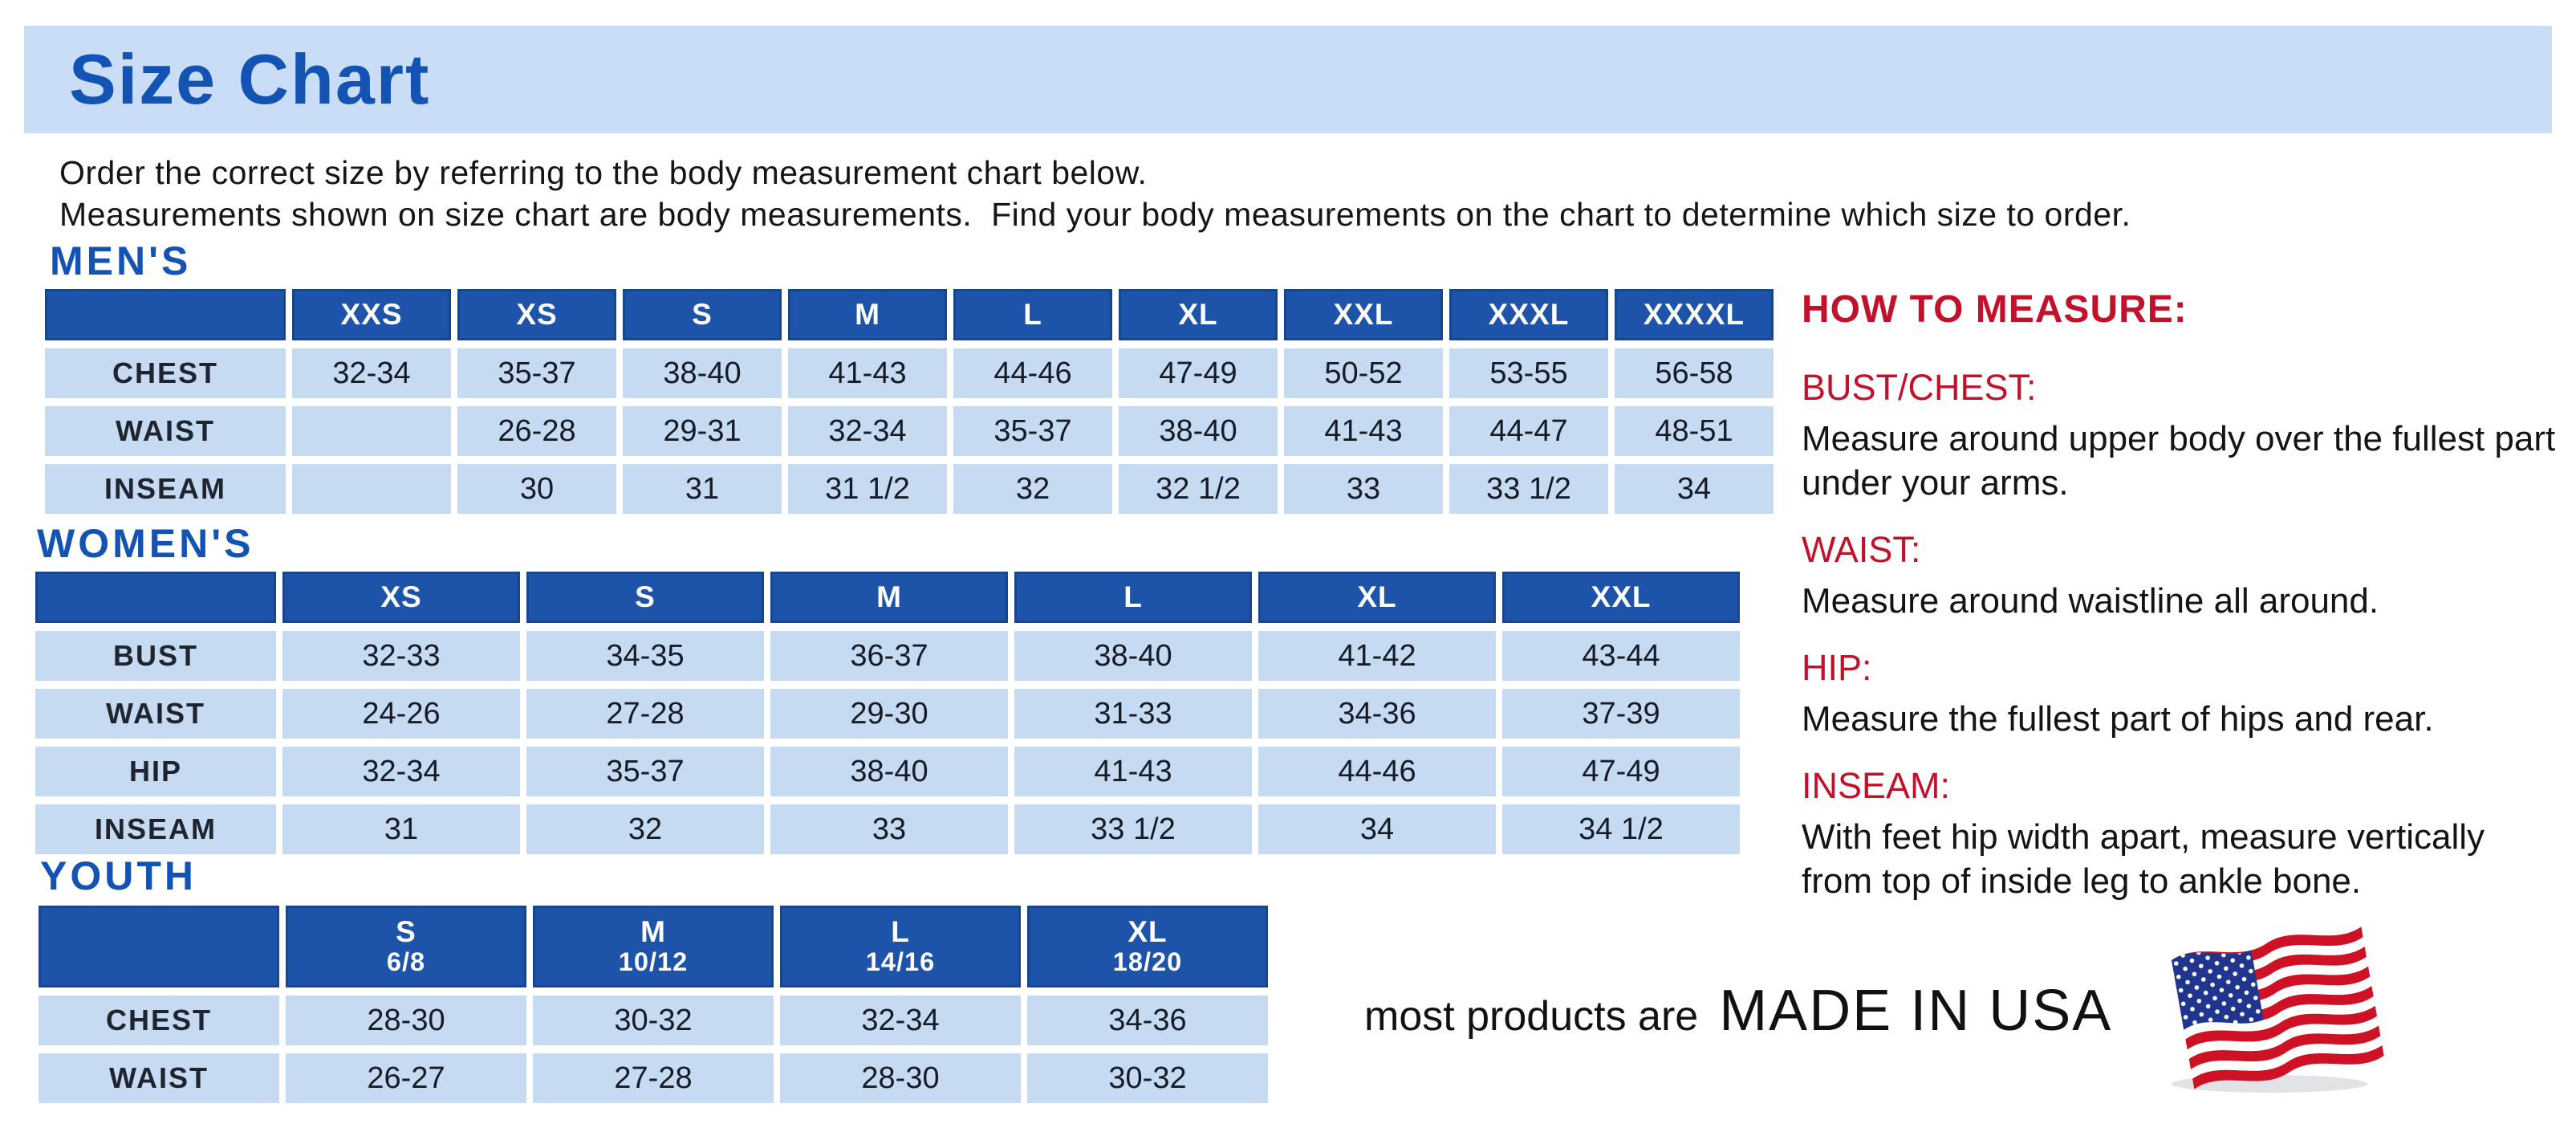  I want to click on size-value-cell: 29-30, so click(889, 714).